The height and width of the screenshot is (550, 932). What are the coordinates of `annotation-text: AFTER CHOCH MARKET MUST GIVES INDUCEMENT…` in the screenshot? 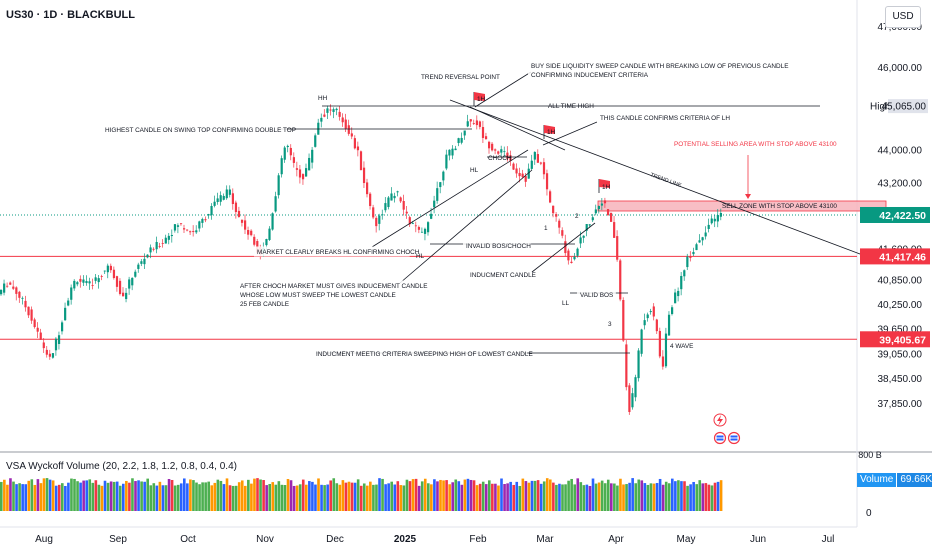 It's located at (333, 286).